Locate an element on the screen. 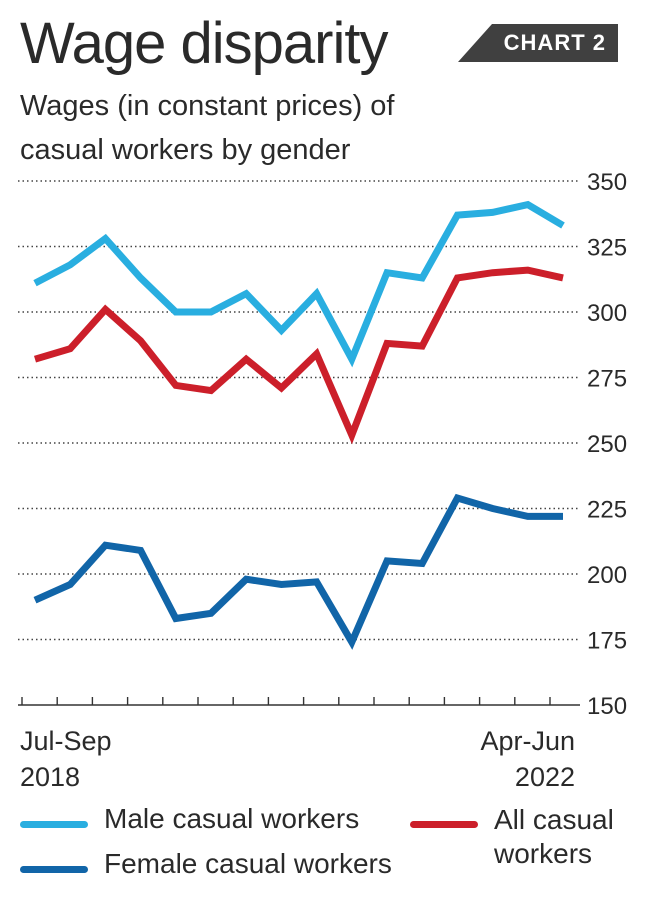 This screenshot has height=897, width=660. series-line-female-casual-workers is located at coordinates (298, 571).